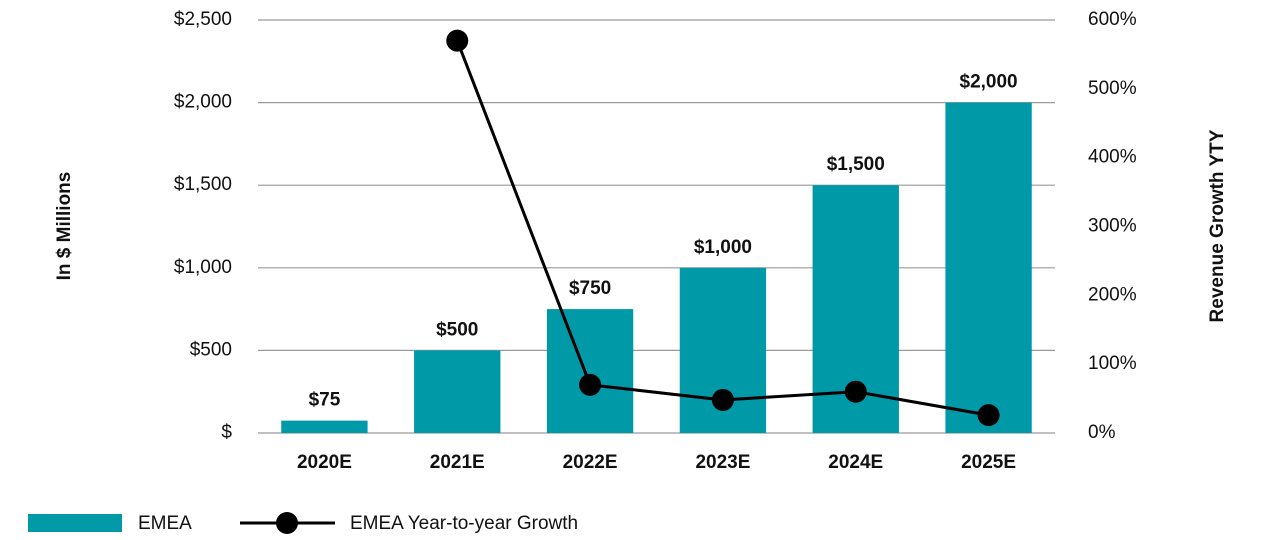 The image size is (1268, 540). Describe the element at coordinates (988, 462) in the screenshot. I see `x-tick-label: 2025E` at that location.